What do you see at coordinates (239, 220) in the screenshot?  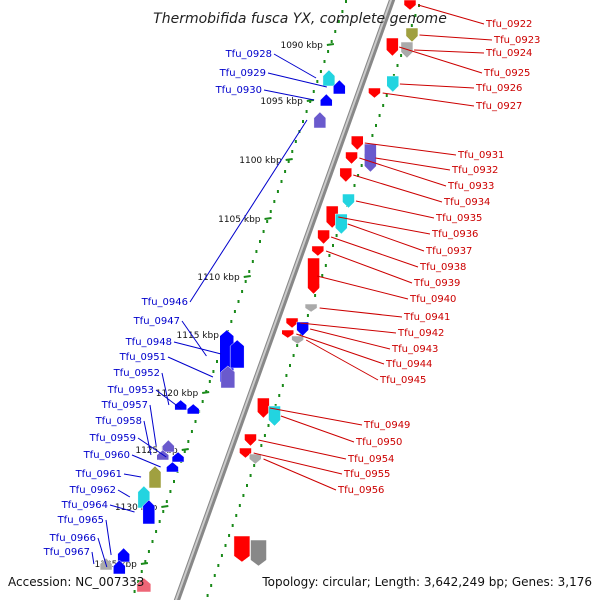 I see `kbp-tick-label: 1105 kbp` at bounding box center [239, 220].